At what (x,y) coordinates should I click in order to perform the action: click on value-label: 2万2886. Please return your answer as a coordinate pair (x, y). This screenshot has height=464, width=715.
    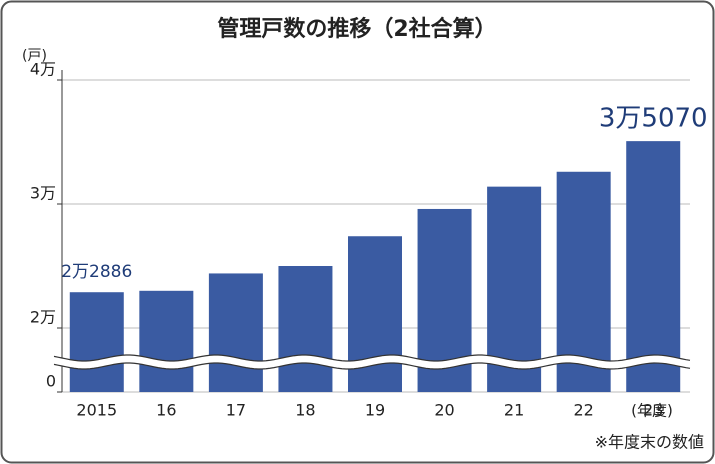
    Looking at the image, I should click on (96, 272).